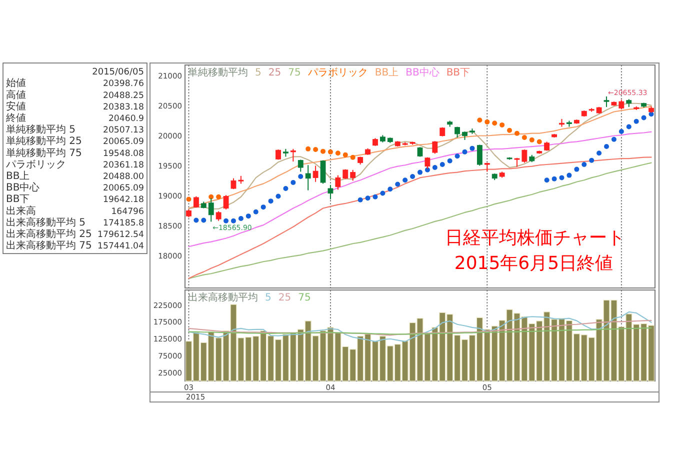 The width and height of the screenshot is (700, 467). I want to click on text: 日経平均株価チャート, so click(535, 237).